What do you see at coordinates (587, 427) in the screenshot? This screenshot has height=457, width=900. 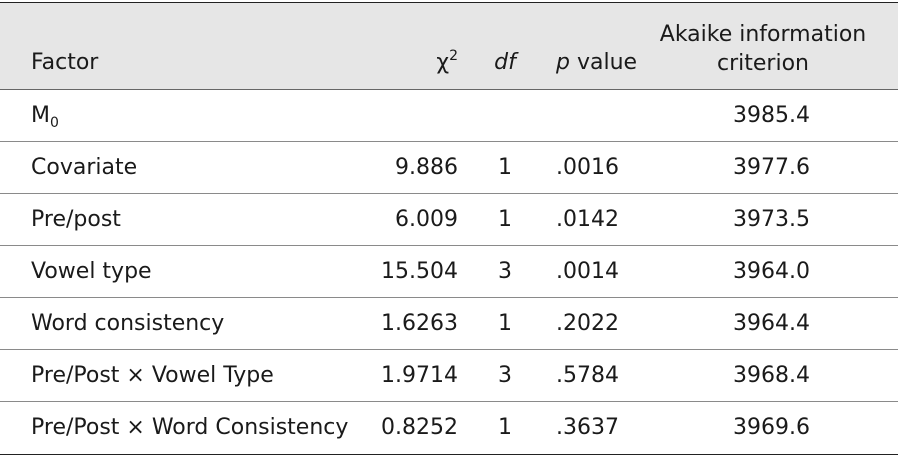 I see `row-p-value: .3637` at bounding box center [587, 427].